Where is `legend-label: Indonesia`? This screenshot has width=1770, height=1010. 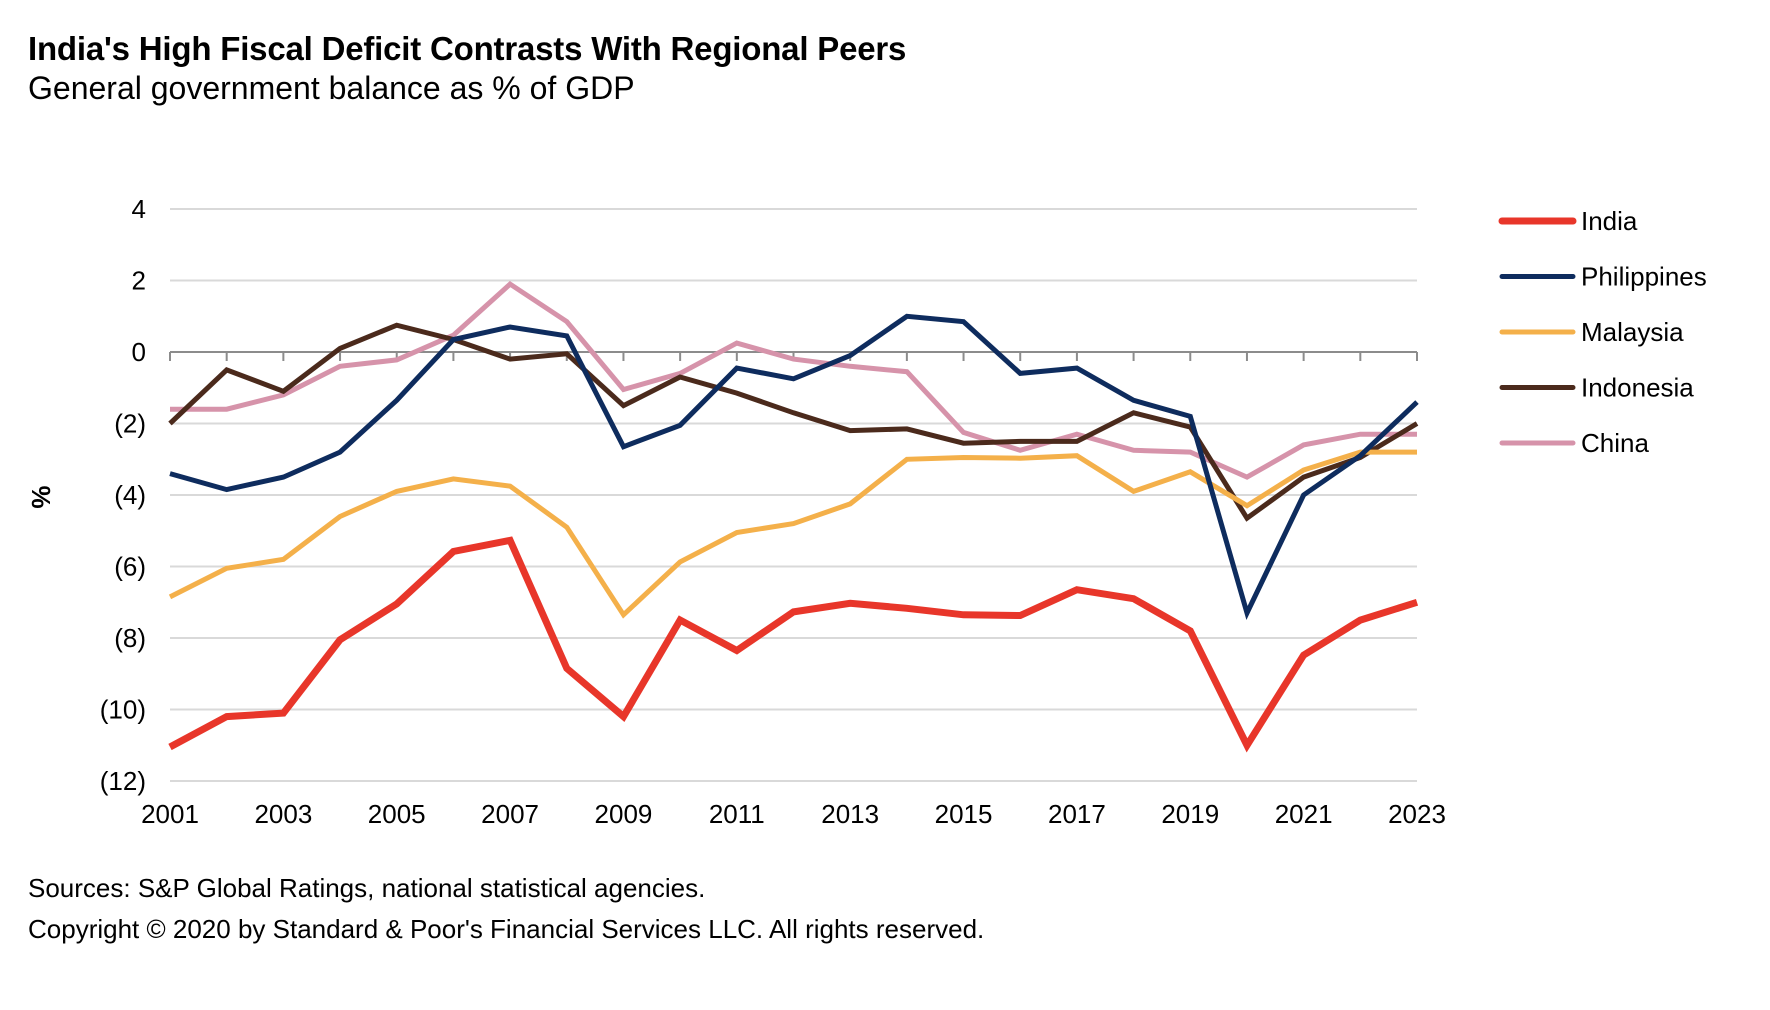
legend-label: Indonesia is located at coordinates (1637, 388).